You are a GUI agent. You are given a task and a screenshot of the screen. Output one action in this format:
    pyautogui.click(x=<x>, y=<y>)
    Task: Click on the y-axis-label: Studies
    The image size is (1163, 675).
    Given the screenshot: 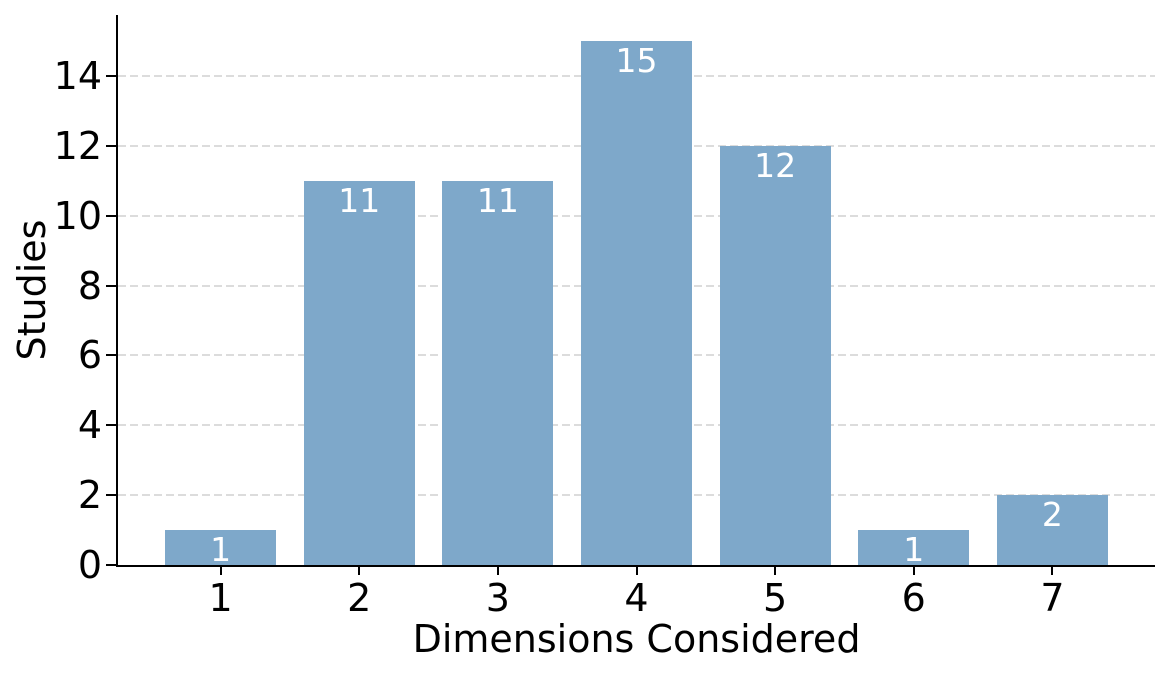 What is the action you would take?
    pyautogui.click(x=32, y=290)
    